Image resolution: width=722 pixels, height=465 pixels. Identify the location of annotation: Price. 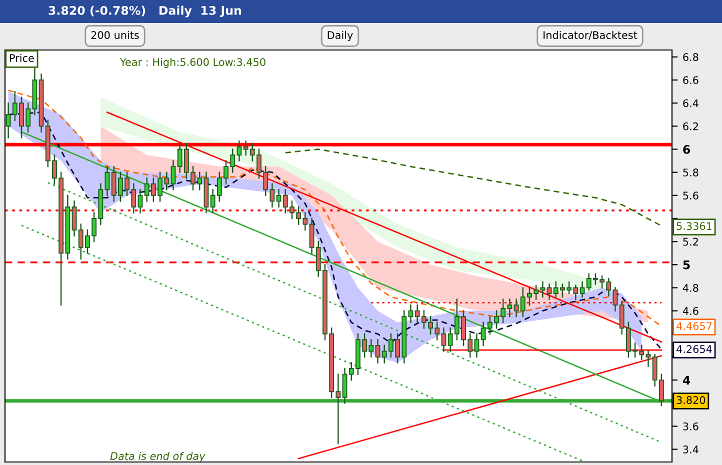
(22, 58).